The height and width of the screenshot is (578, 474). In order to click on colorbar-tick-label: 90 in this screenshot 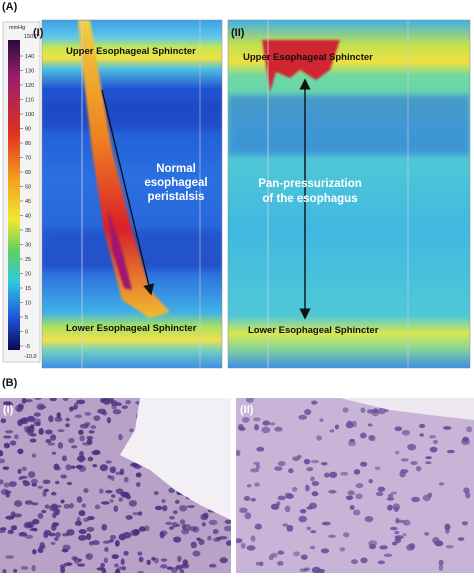, I will do `click(28, 130)`.